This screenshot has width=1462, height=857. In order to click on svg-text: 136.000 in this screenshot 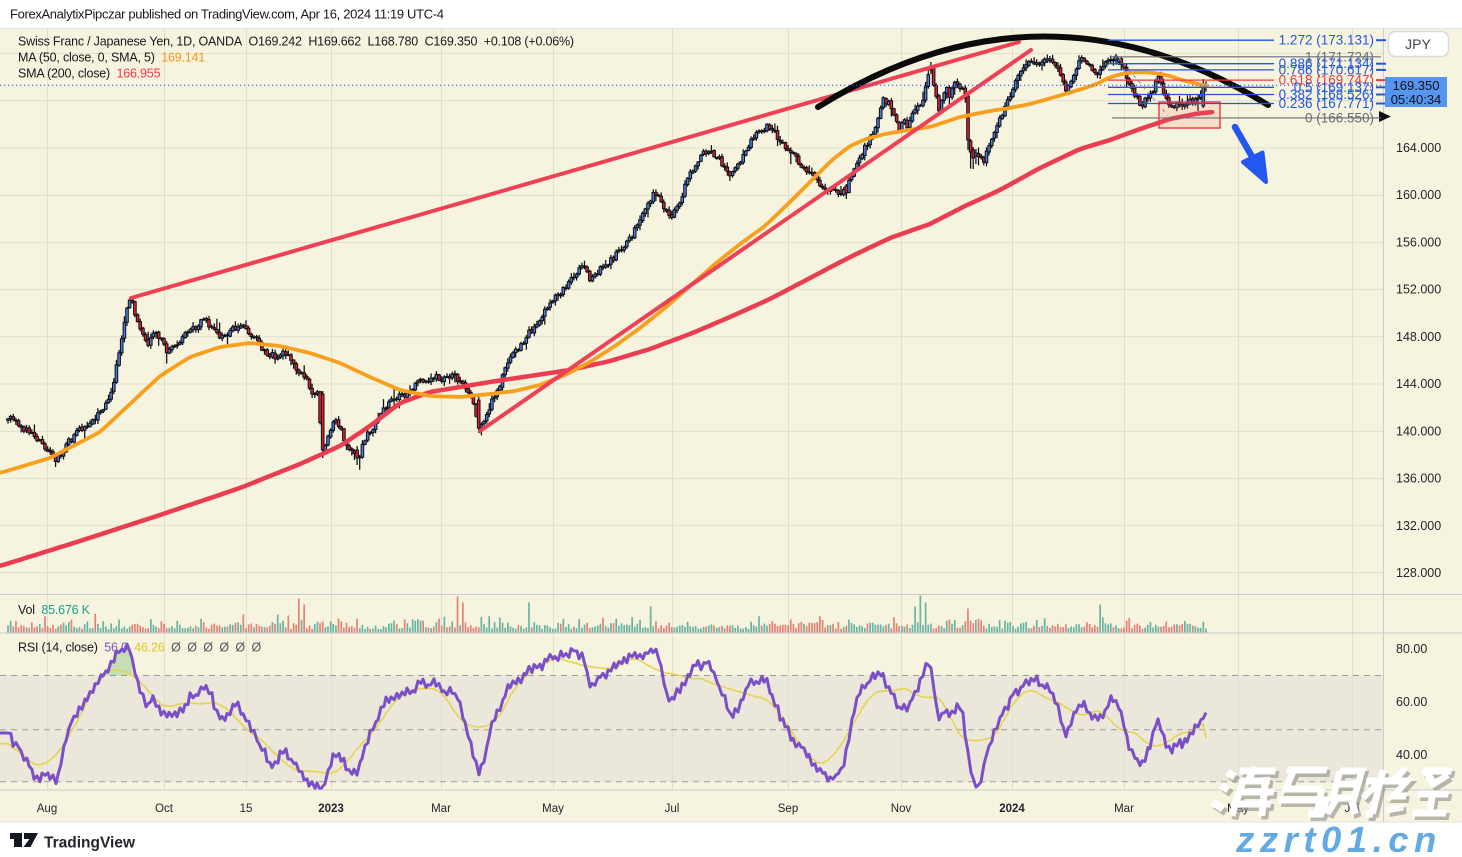, I will do `click(1418, 479)`.